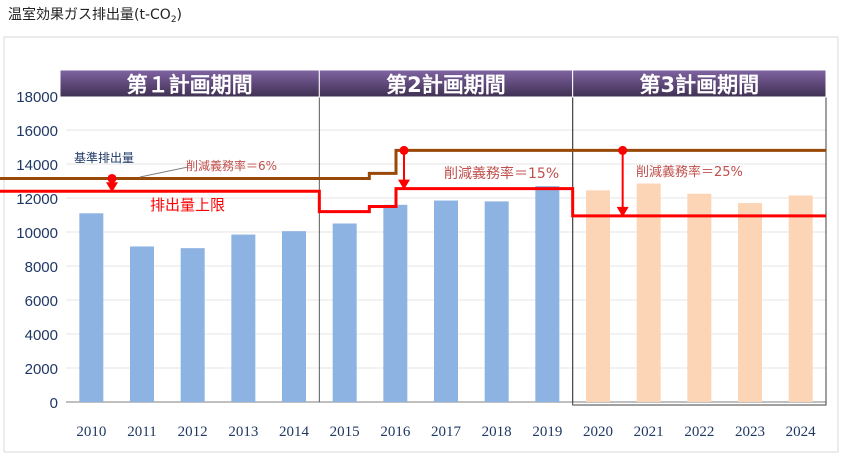 The width and height of the screenshot is (843, 456). Describe the element at coordinates (648, 292) in the screenshot. I see `bar-2021` at that location.